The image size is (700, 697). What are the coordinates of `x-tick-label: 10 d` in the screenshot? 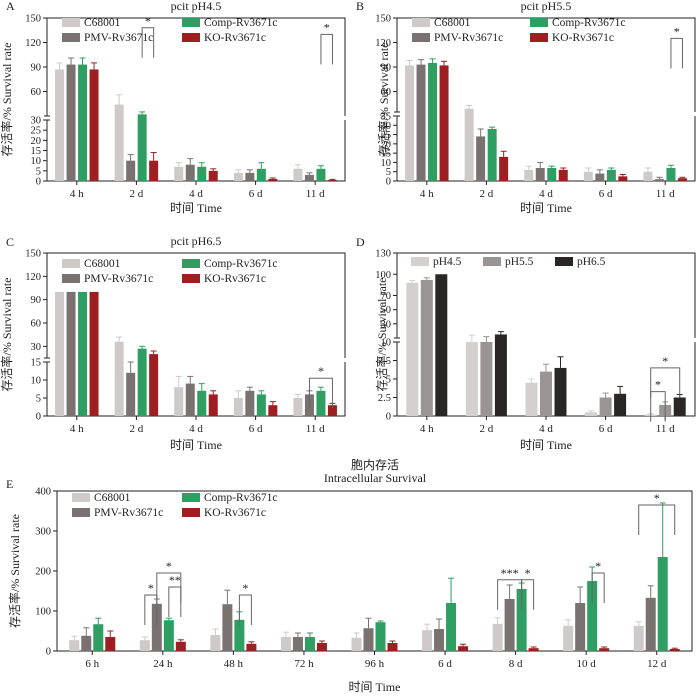 It's located at (587, 664).